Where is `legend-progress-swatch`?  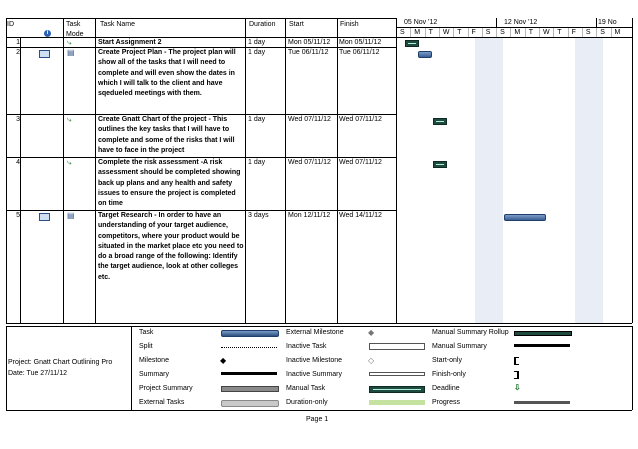 legend-progress-swatch is located at coordinates (542, 402).